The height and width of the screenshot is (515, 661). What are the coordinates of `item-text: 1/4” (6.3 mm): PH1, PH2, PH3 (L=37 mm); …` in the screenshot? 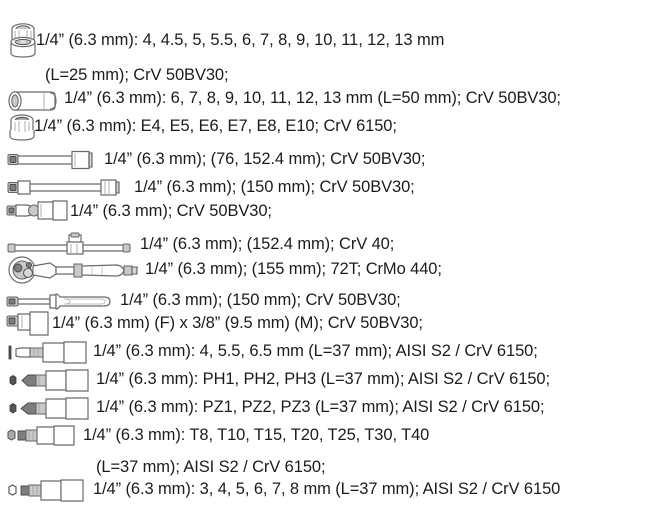 It's located at (323, 379).